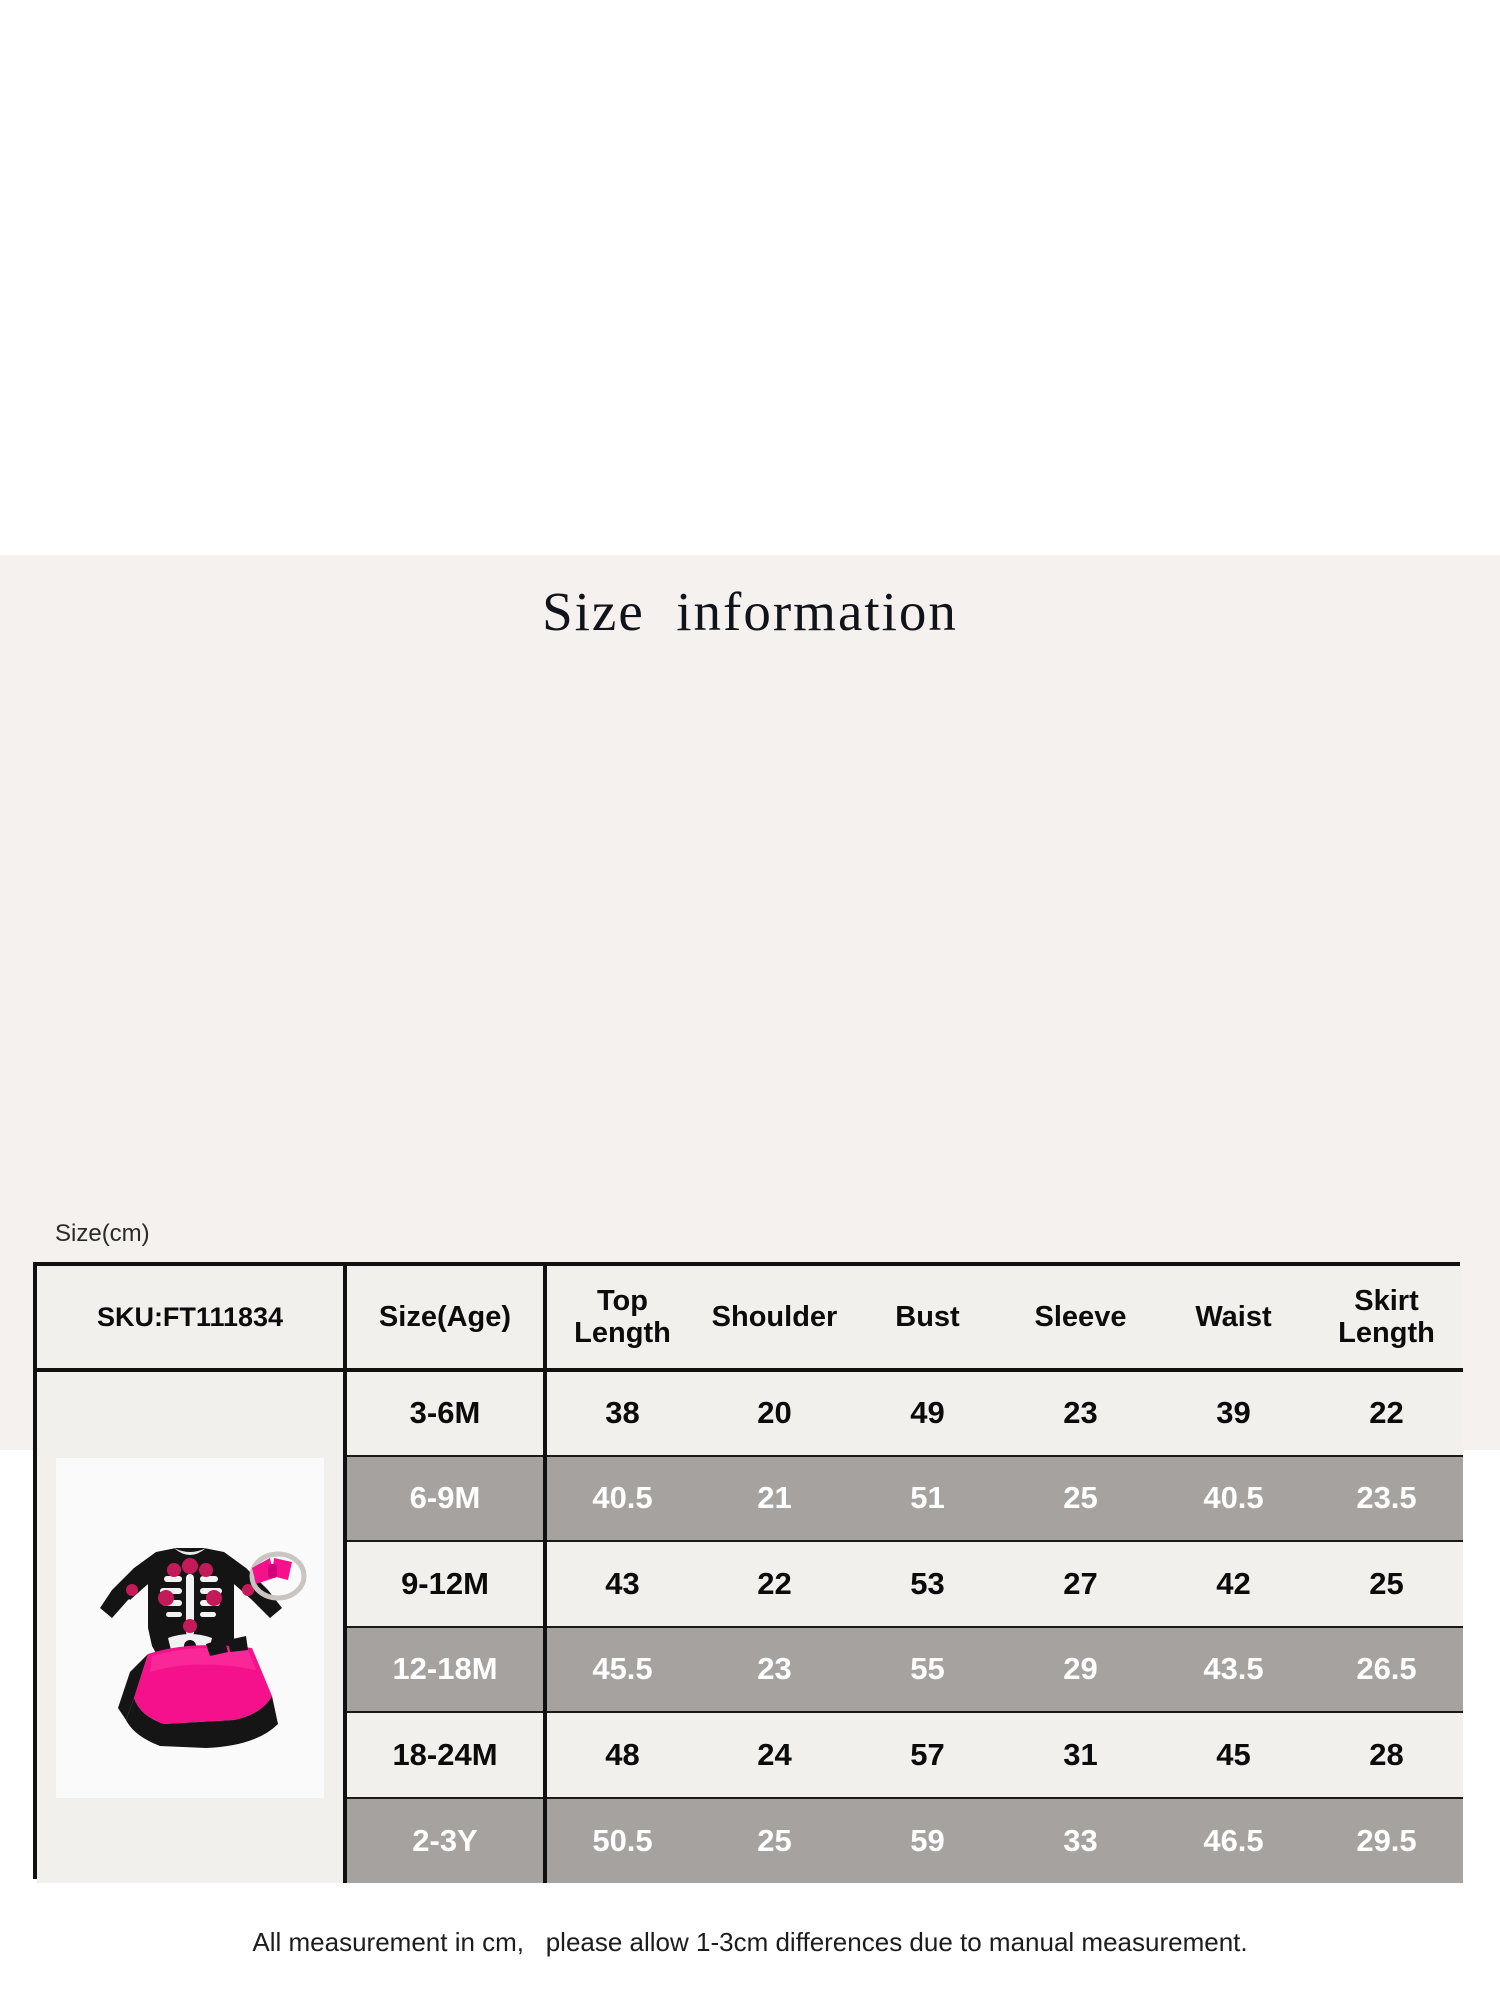 This screenshot has width=1500, height=2000. I want to click on bust-cell: 59, so click(927, 1839).